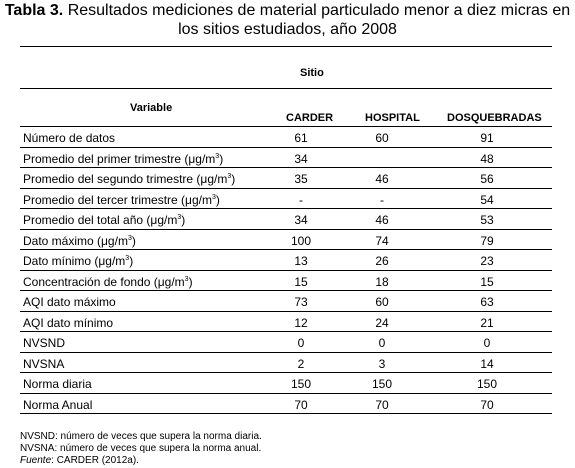  What do you see at coordinates (487, 200) in the screenshot?
I see `cell-dosquebradas: 54` at bounding box center [487, 200].